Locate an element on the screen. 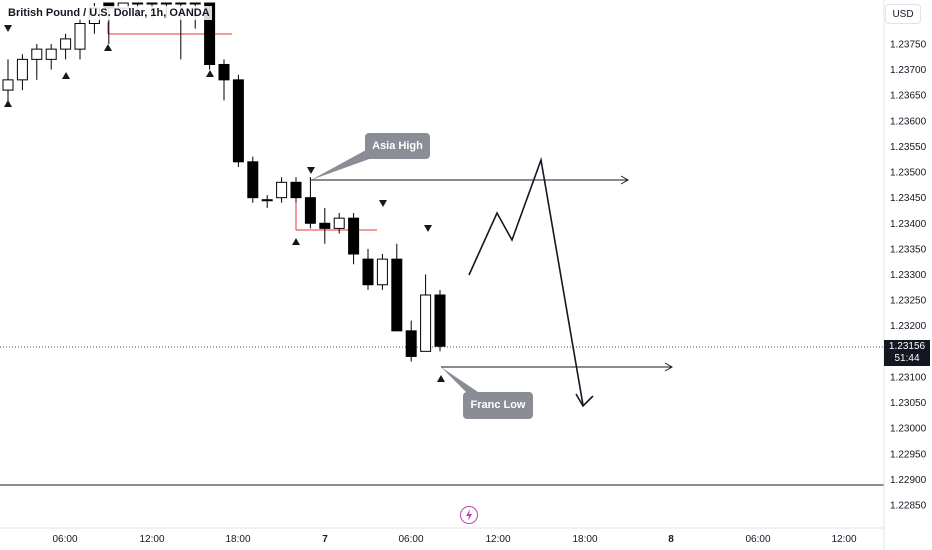 This screenshot has width=932, height=550. price-tick-label: 1.23300 is located at coordinates (908, 275).